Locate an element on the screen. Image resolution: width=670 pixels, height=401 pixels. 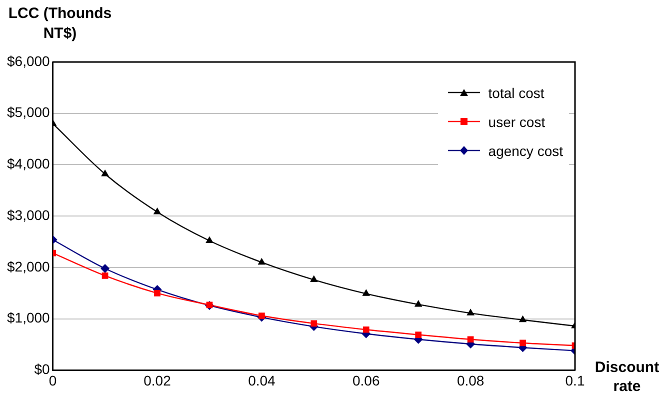
y-tick-label: $0 is located at coordinates (42, 369).